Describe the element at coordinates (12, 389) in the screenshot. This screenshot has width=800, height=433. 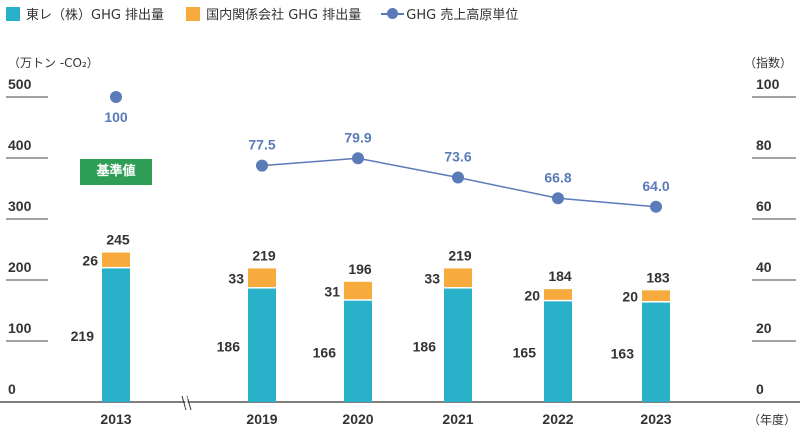
I see `left-tick-label: 0` at that location.